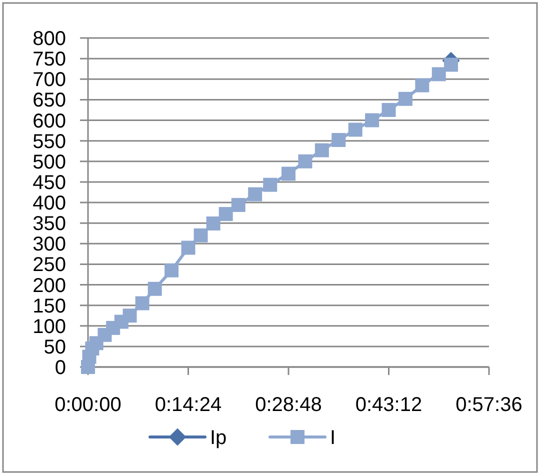 This screenshot has width=540, height=475. Describe the element at coordinates (49, 162) in the screenshot. I see `y-tick-label: 500` at that location.